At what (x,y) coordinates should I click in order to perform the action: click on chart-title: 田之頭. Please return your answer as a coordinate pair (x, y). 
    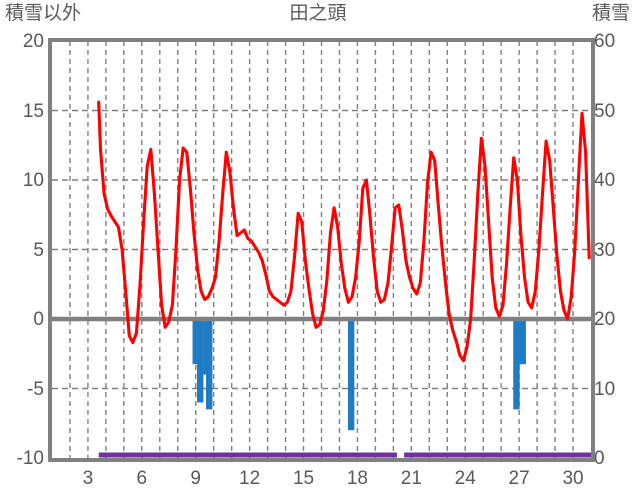
    Looking at the image, I should click on (318, 13).